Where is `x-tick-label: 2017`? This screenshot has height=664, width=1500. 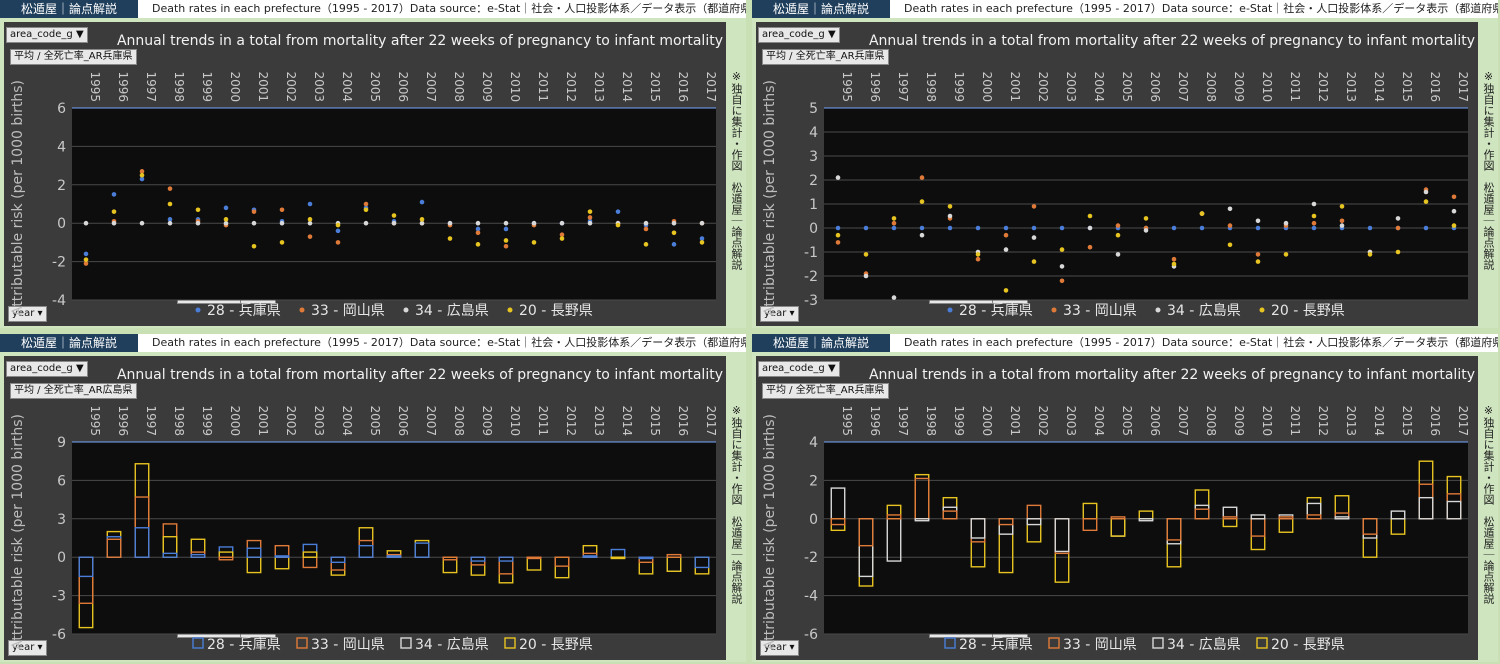
x-tick-label: 2017 is located at coordinates (1463, 420).